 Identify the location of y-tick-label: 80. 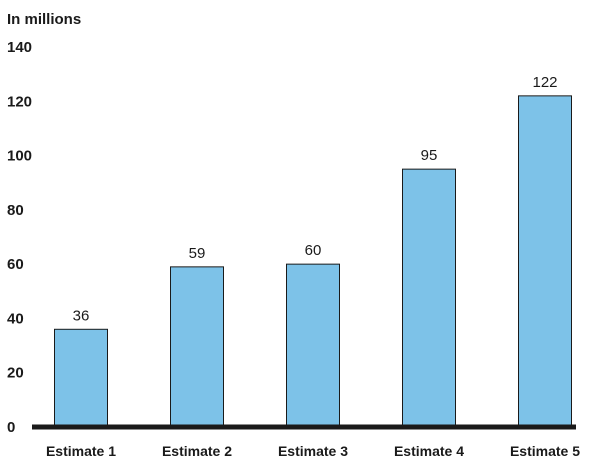
(15, 210).